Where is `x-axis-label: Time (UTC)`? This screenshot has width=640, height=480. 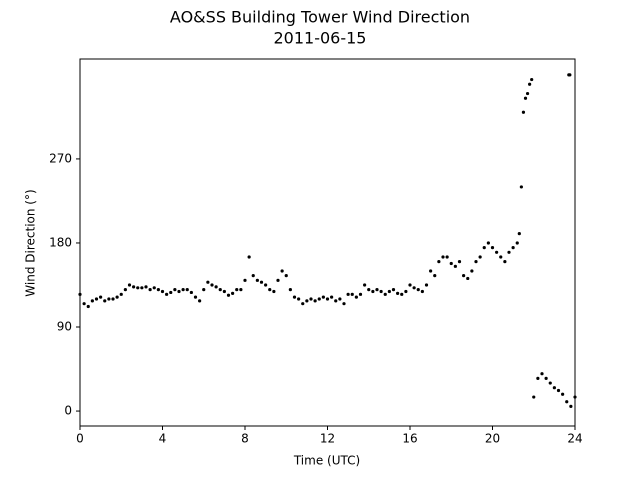
x-axis-label: Time (UTC) is located at coordinates (326, 461).